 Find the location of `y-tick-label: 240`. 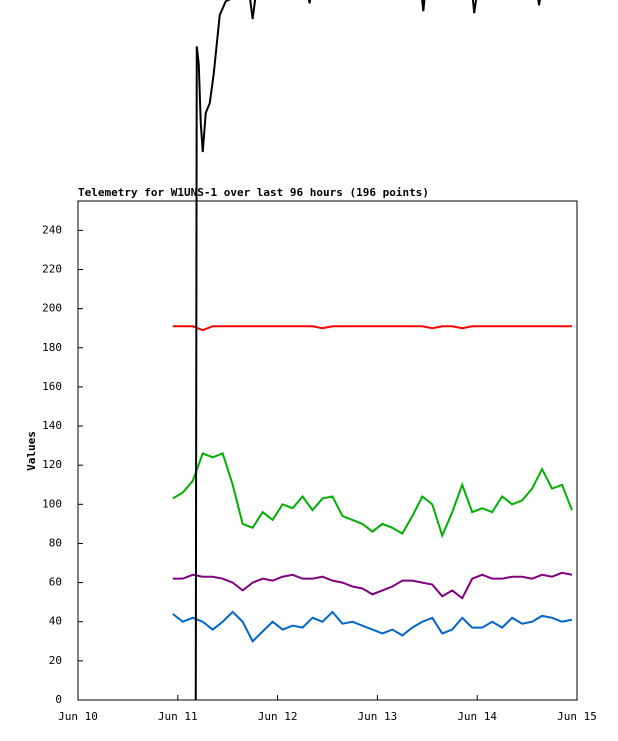

y-tick-label: 240 is located at coordinates (52, 229).